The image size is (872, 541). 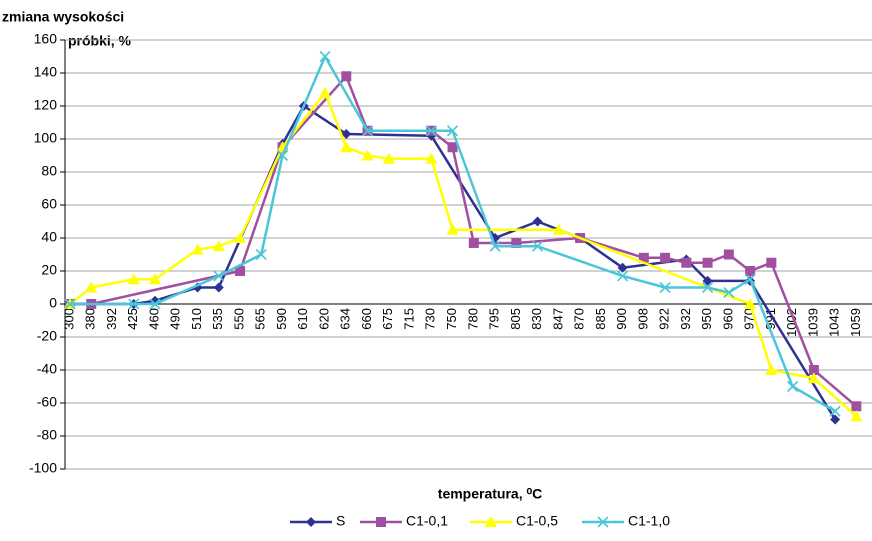 I want to click on y-tick-label: -60, so click(x=47, y=402).